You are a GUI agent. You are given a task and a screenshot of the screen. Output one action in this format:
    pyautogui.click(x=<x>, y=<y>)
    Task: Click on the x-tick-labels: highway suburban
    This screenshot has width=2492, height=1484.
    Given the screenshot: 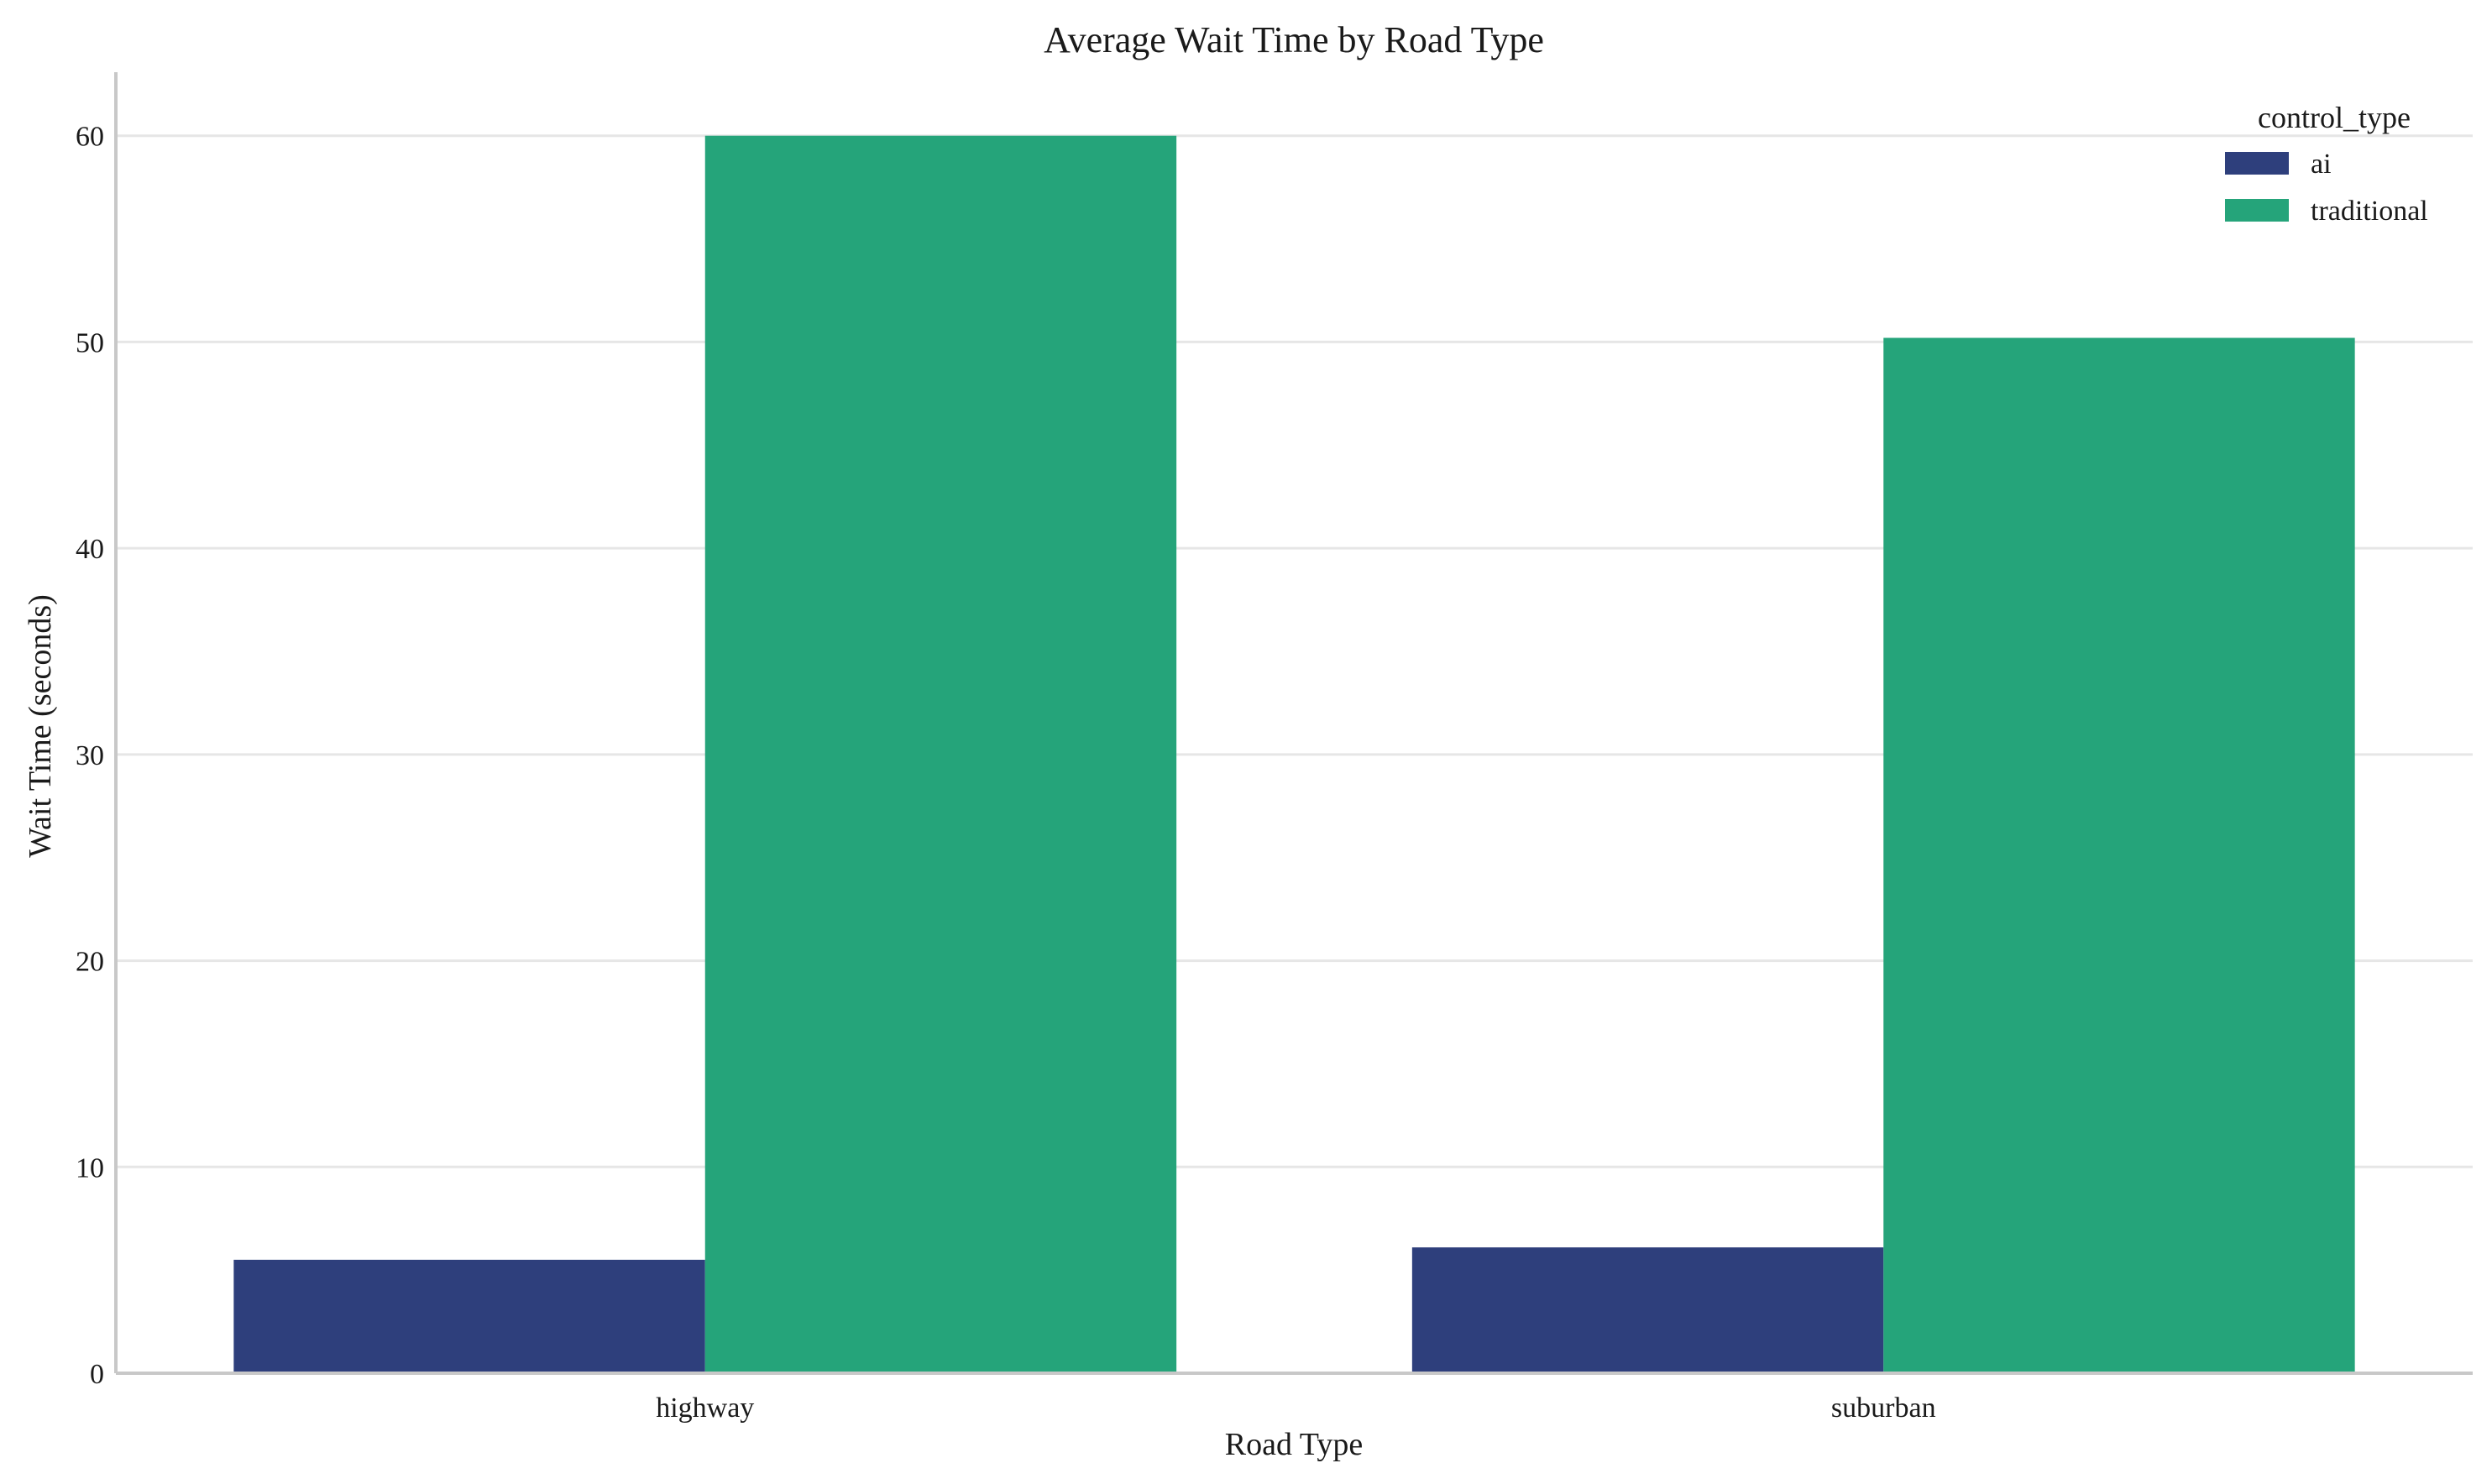 What is the action you would take?
    pyautogui.click(x=1295, y=1408)
    